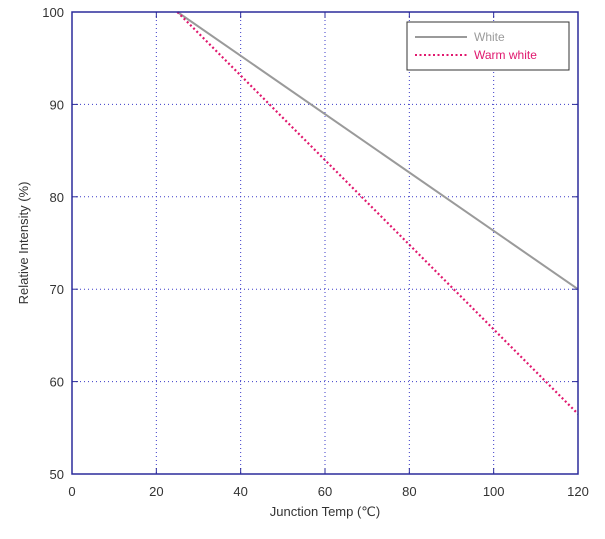 This screenshot has height=539, width=605. I want to click on y-tick-label: 50, so click(57, 474).